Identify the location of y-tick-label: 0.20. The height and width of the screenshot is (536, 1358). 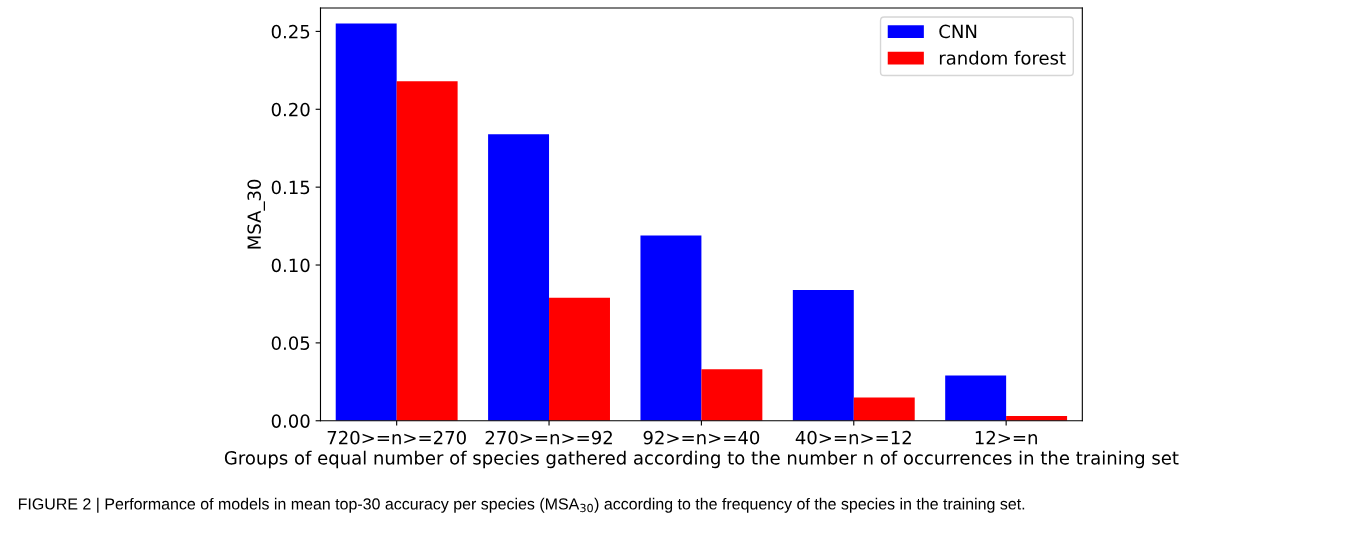
(290, 109).